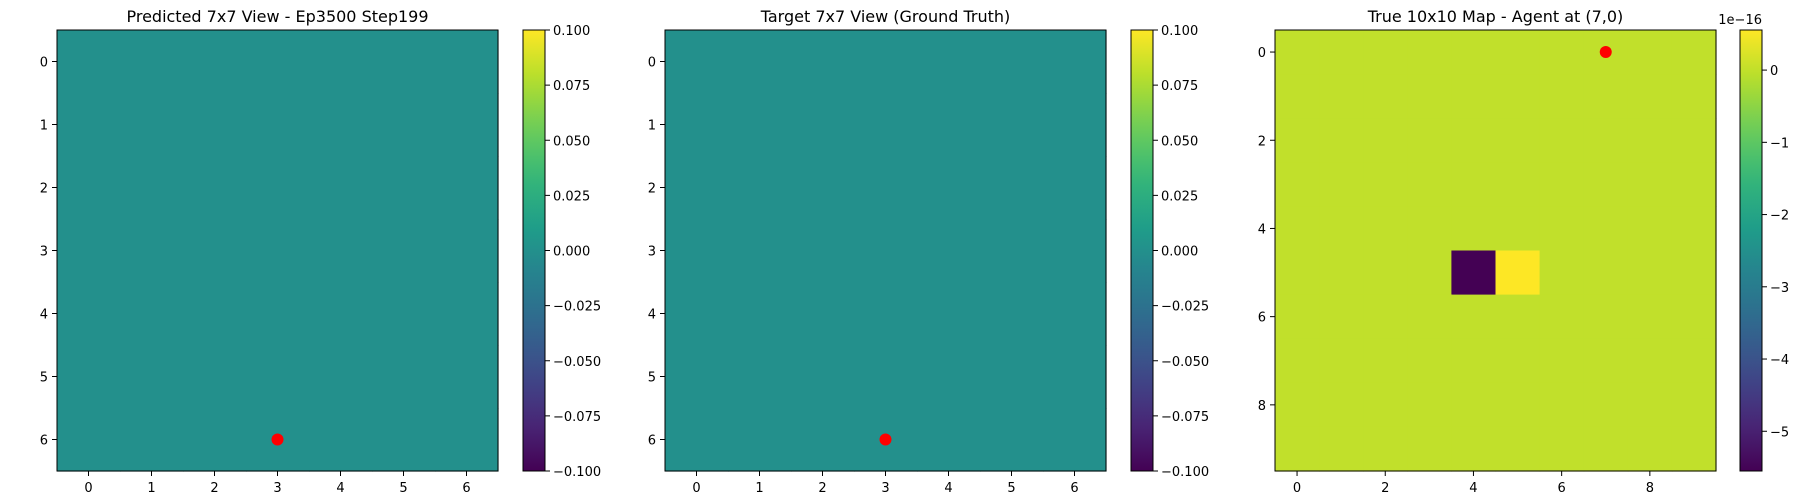  What do you see at coordinates (151, 488) in the screenshot?
I see `x-tick-label: 1` at bounding box center [151, 488].